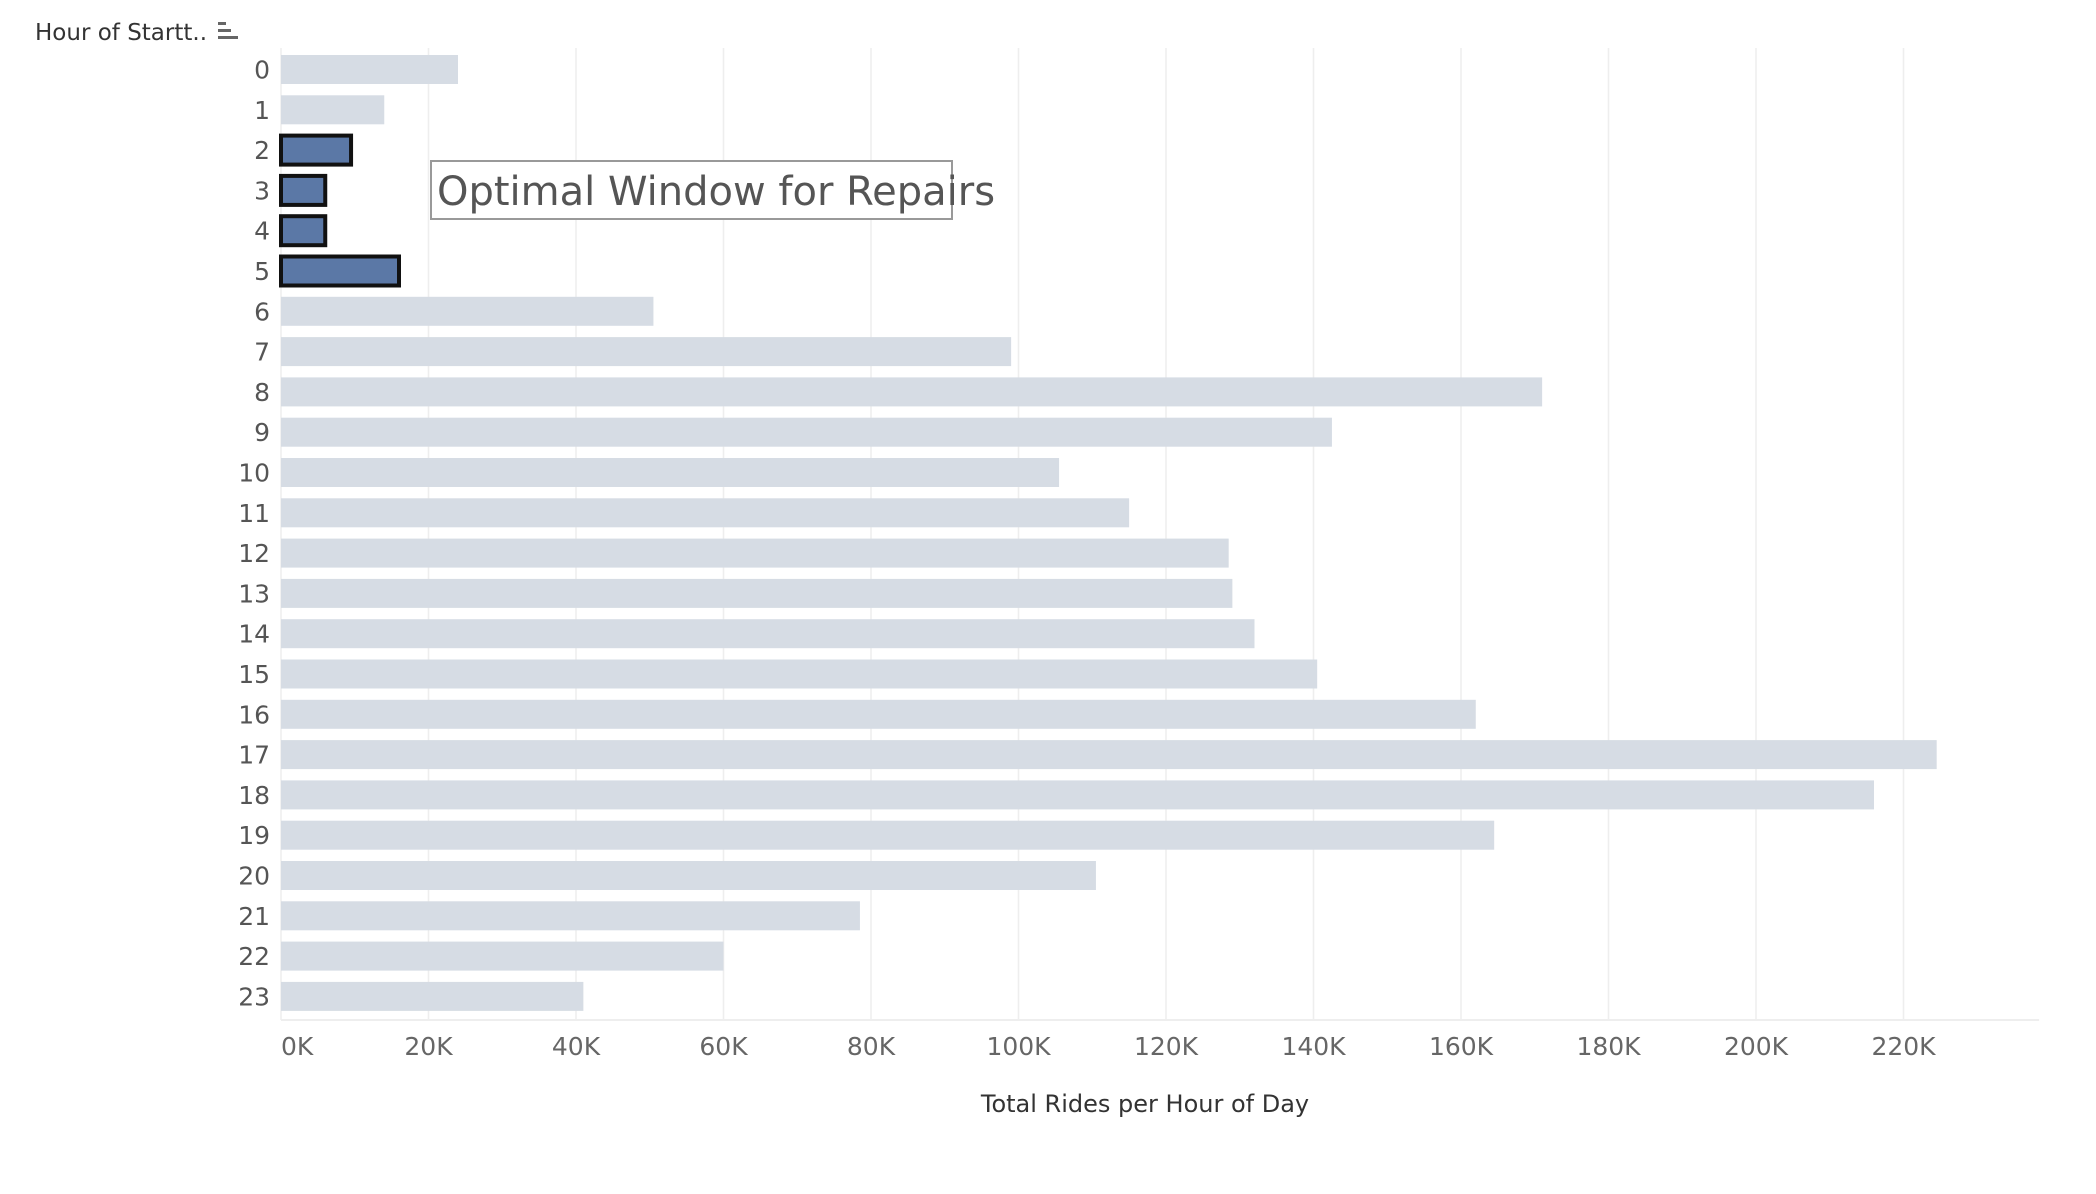 This screenshot has height=1194, width=2096. What do you see at coordinates (1608, 1046) in the screenshot?
I see `x-tick-label: 180K` at bounding box center [1608, 1046].